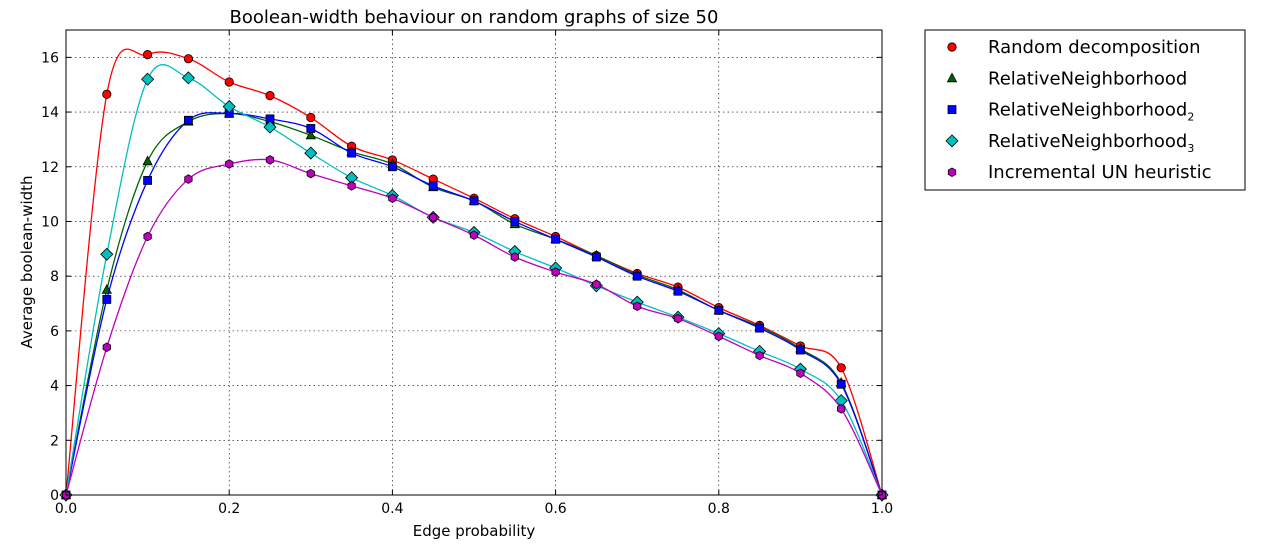  I want to click on y-tick-label: 2, so click(54, 441).